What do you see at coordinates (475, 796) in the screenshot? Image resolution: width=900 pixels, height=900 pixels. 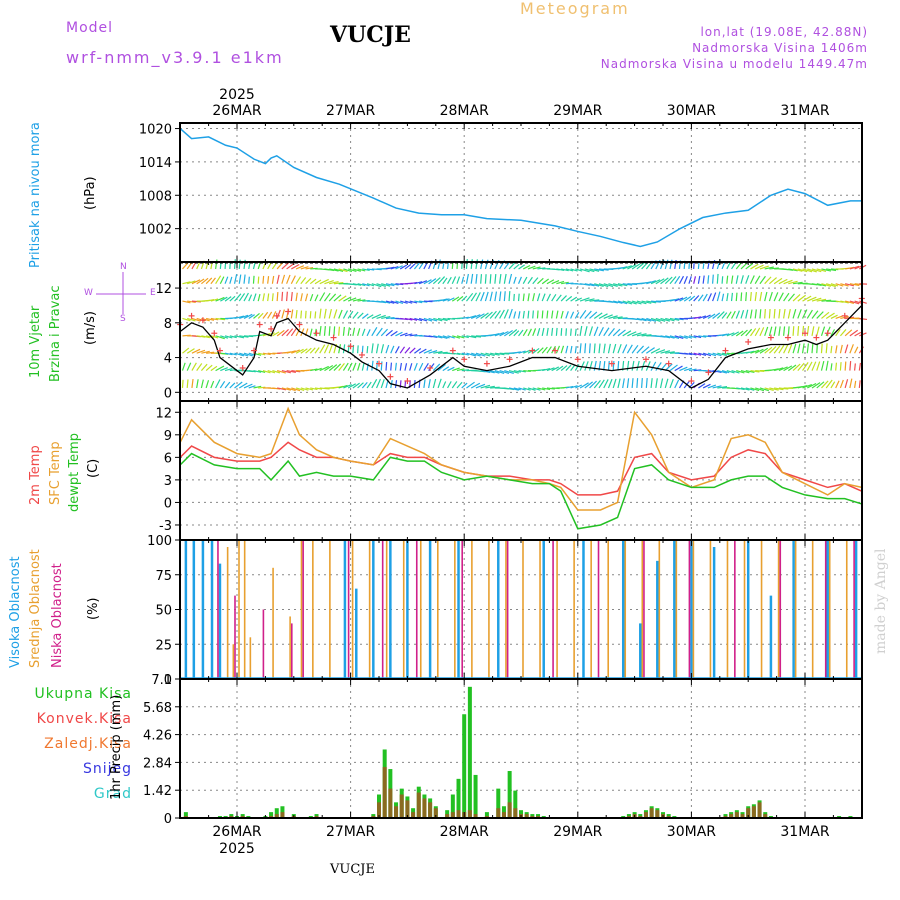 I see `precip-total-bar` at bounding box center [475, 796].